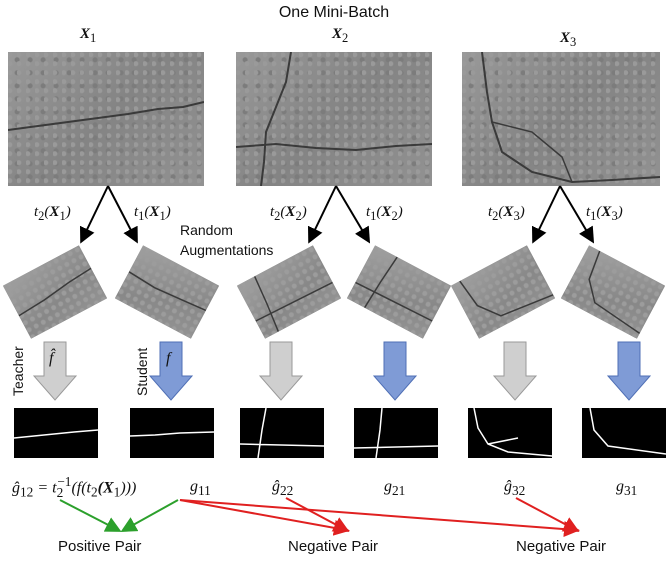  I want to click on input-label-x2: X2, so click(340, 35).